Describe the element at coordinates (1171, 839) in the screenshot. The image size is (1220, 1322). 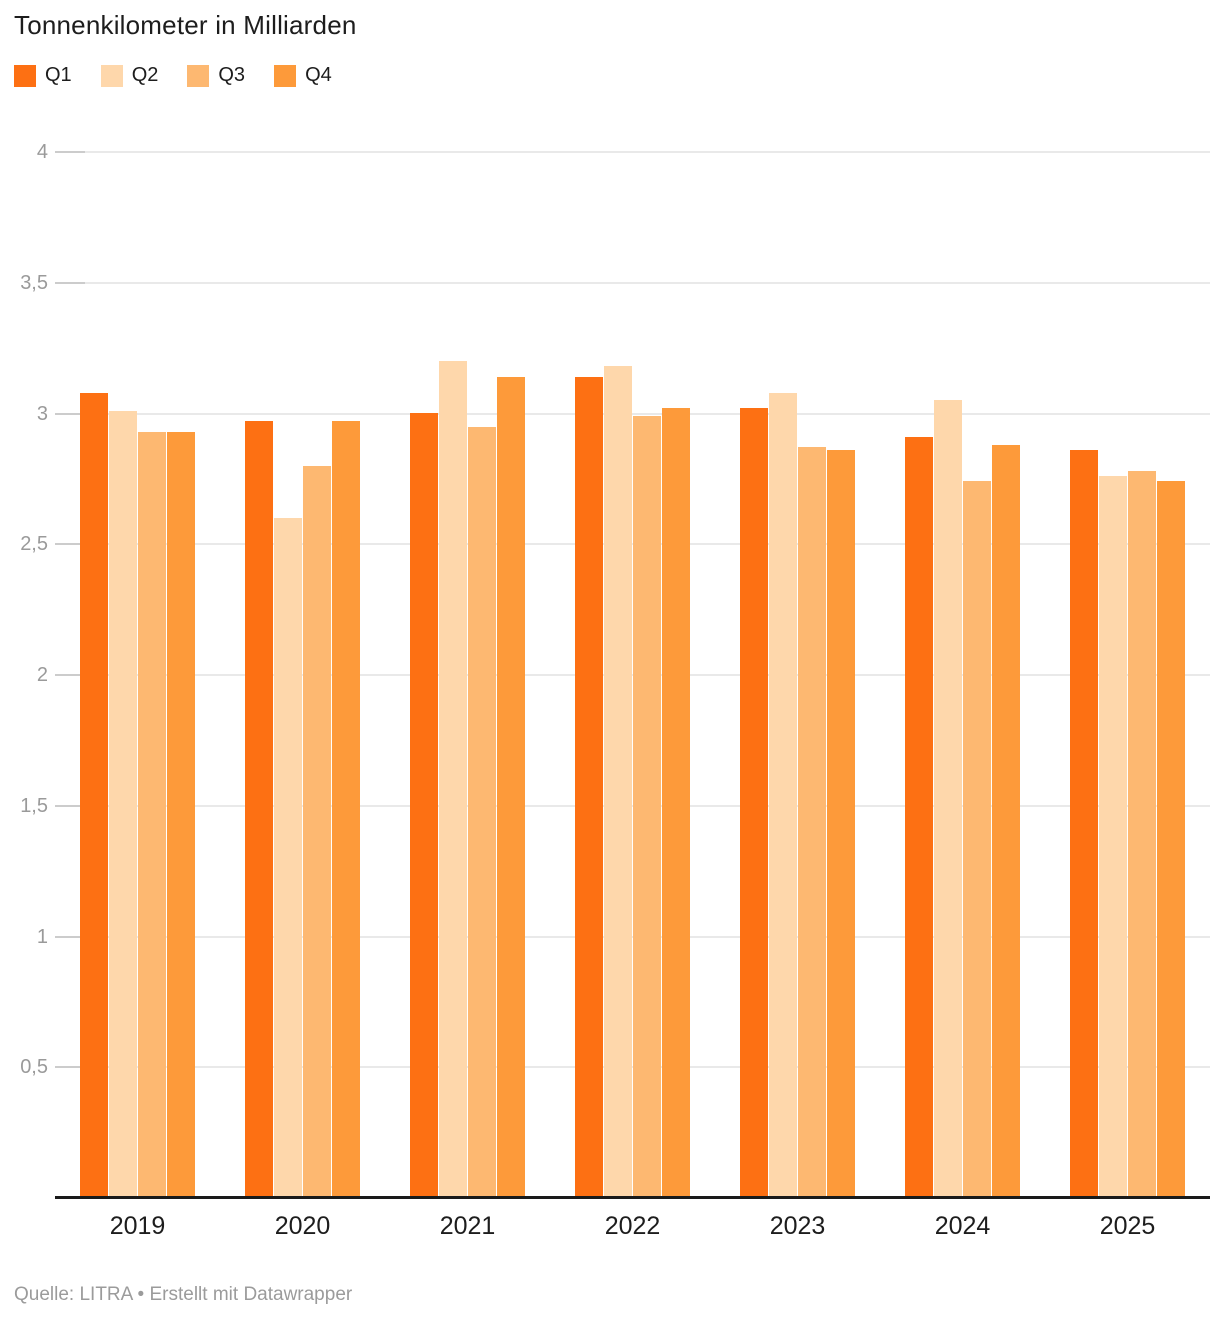
I see `bar-2025-q4` at that location.